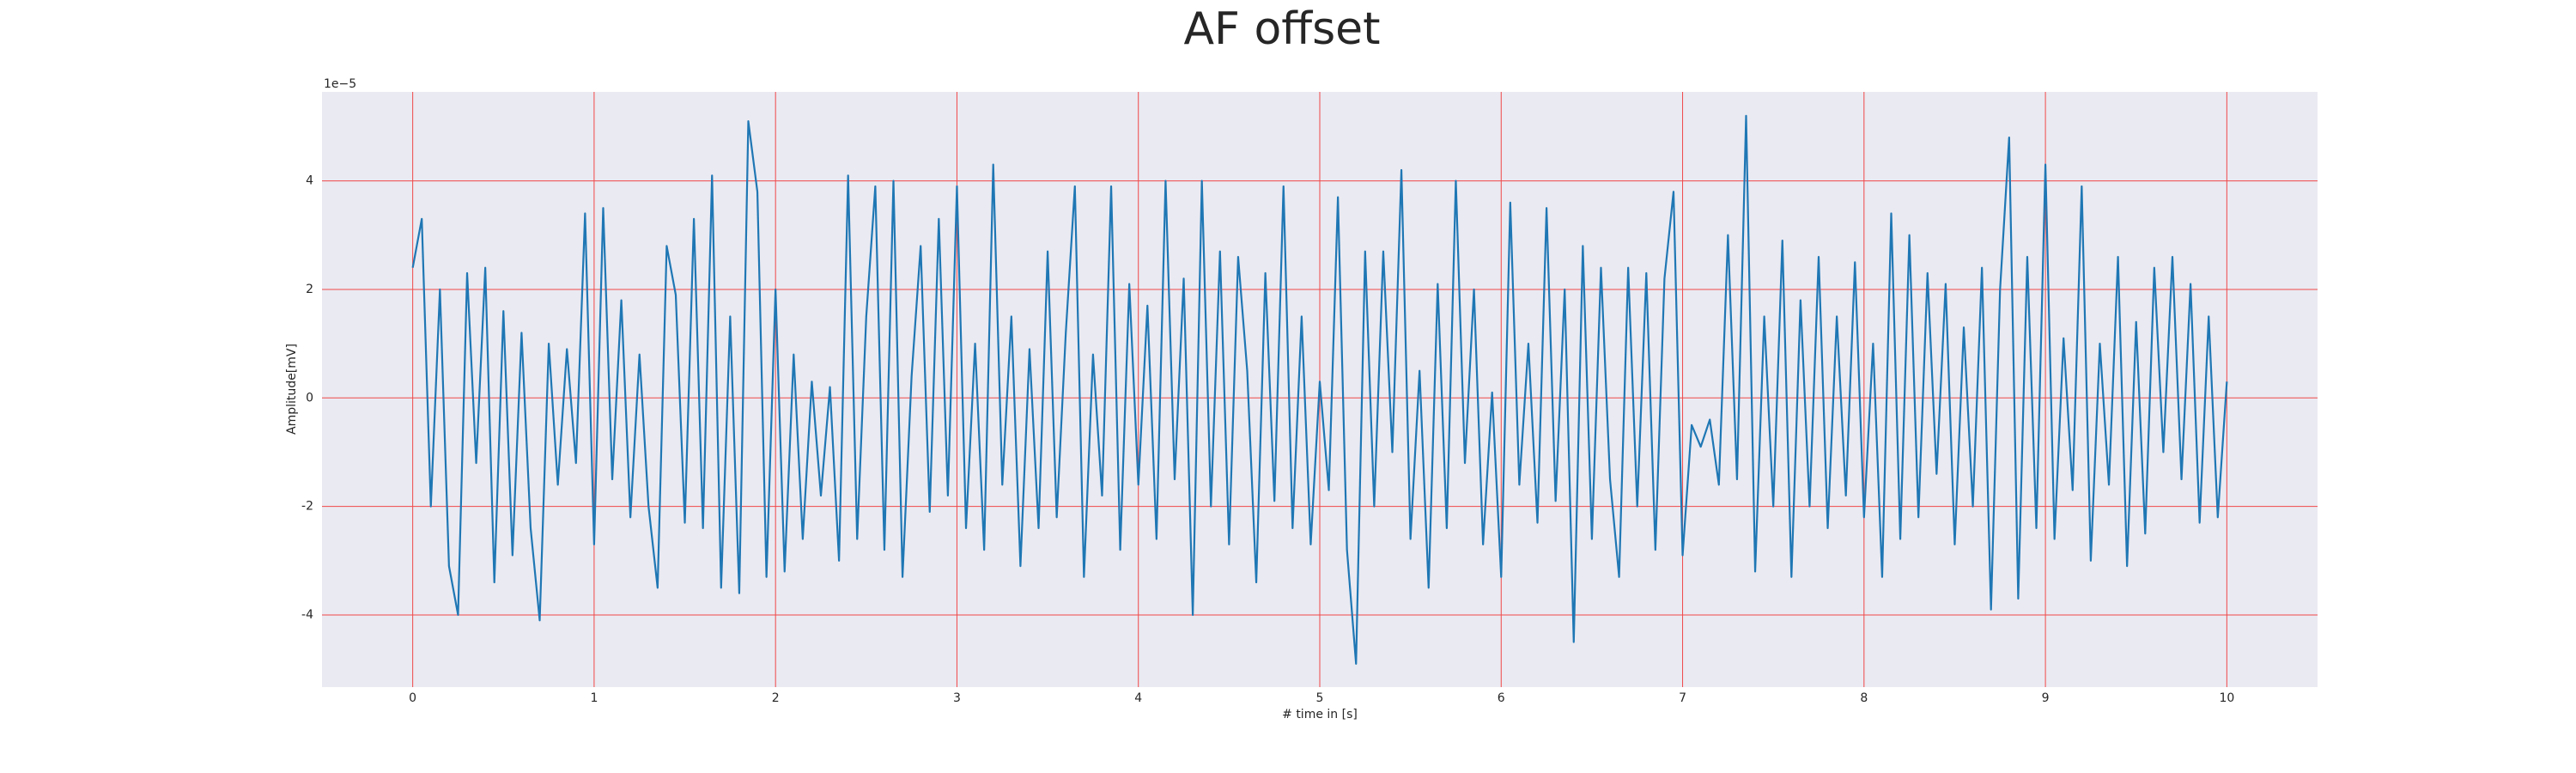  Describe the element at coordinates (310, 181) in the screenshot. I see `y-tick-label: 4` at that location.